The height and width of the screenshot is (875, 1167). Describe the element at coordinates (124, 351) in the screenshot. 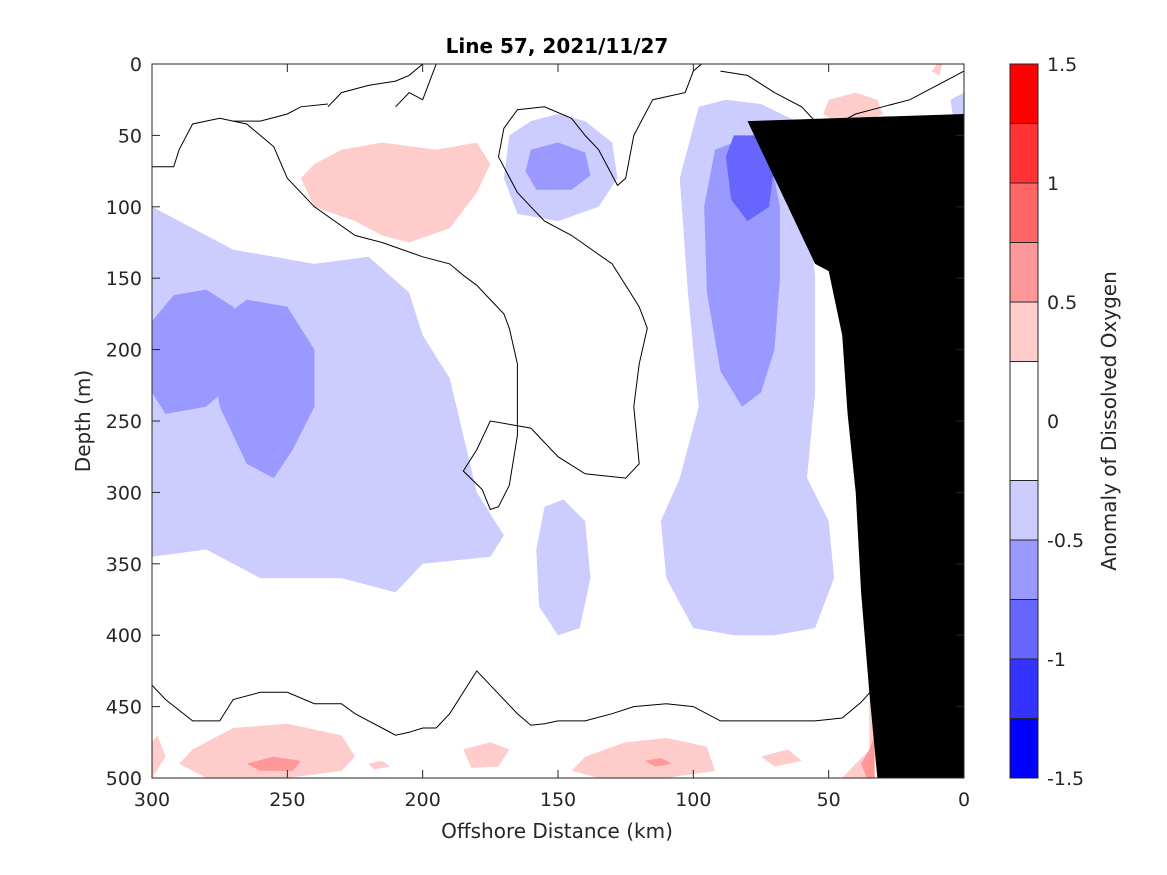

I see `y-tick-label: 200` at that location.